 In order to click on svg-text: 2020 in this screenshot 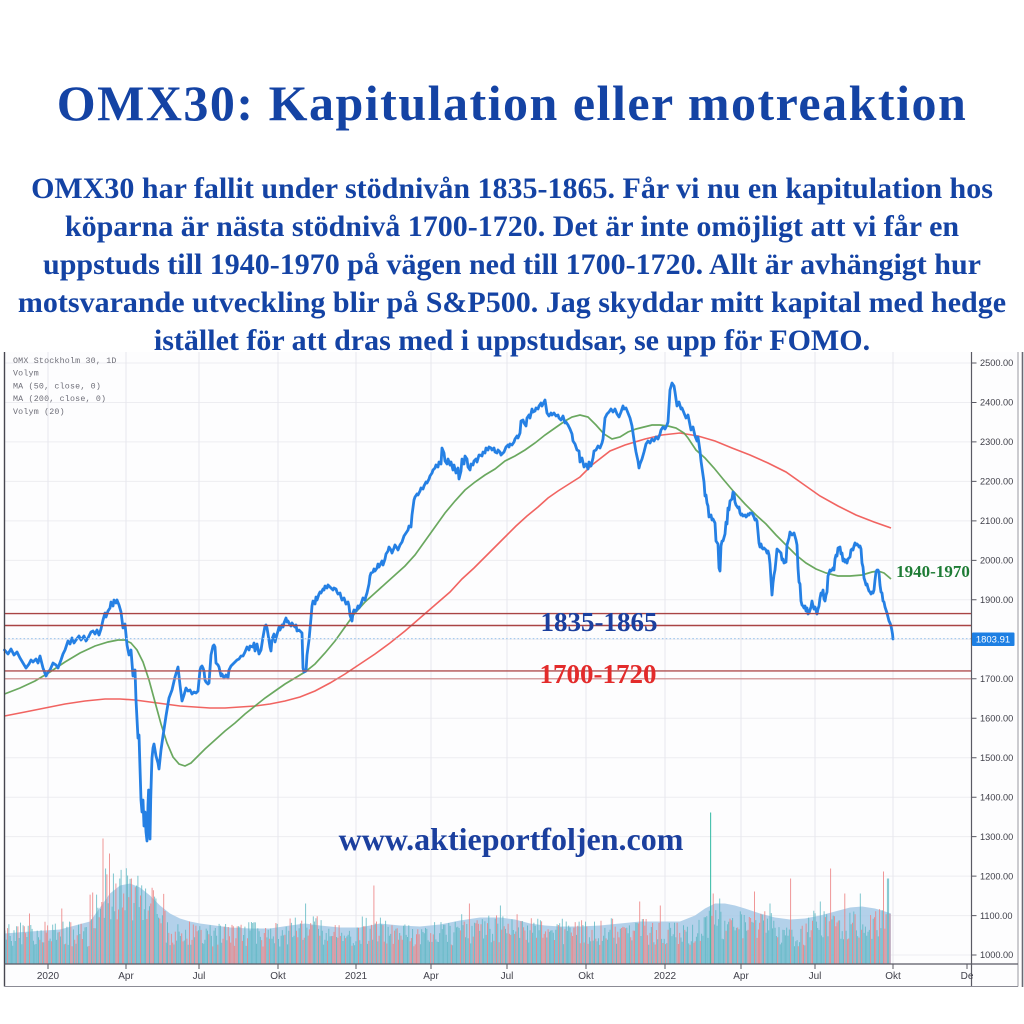, I will do `click(48, 976)`.